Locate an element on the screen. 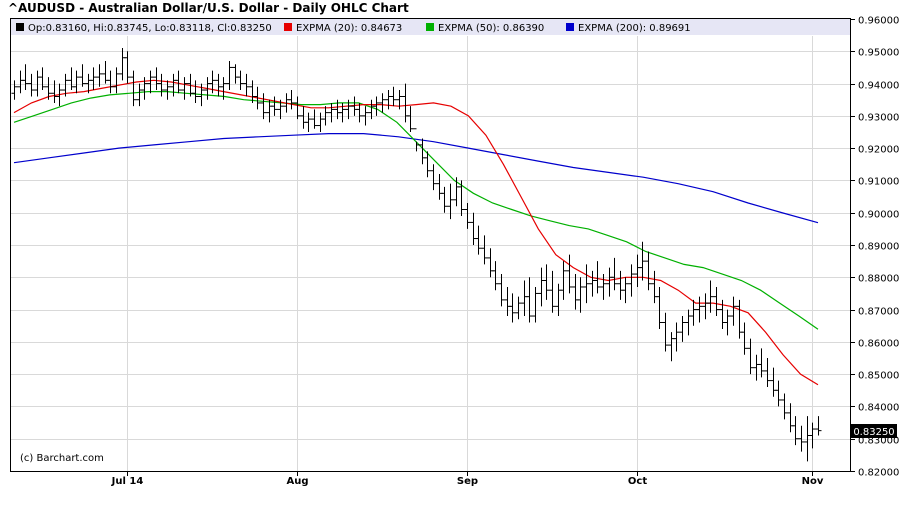 This screenshot has width=900, height=511. y-tick-label: 0.94000 is located at coordinates (878, 86).